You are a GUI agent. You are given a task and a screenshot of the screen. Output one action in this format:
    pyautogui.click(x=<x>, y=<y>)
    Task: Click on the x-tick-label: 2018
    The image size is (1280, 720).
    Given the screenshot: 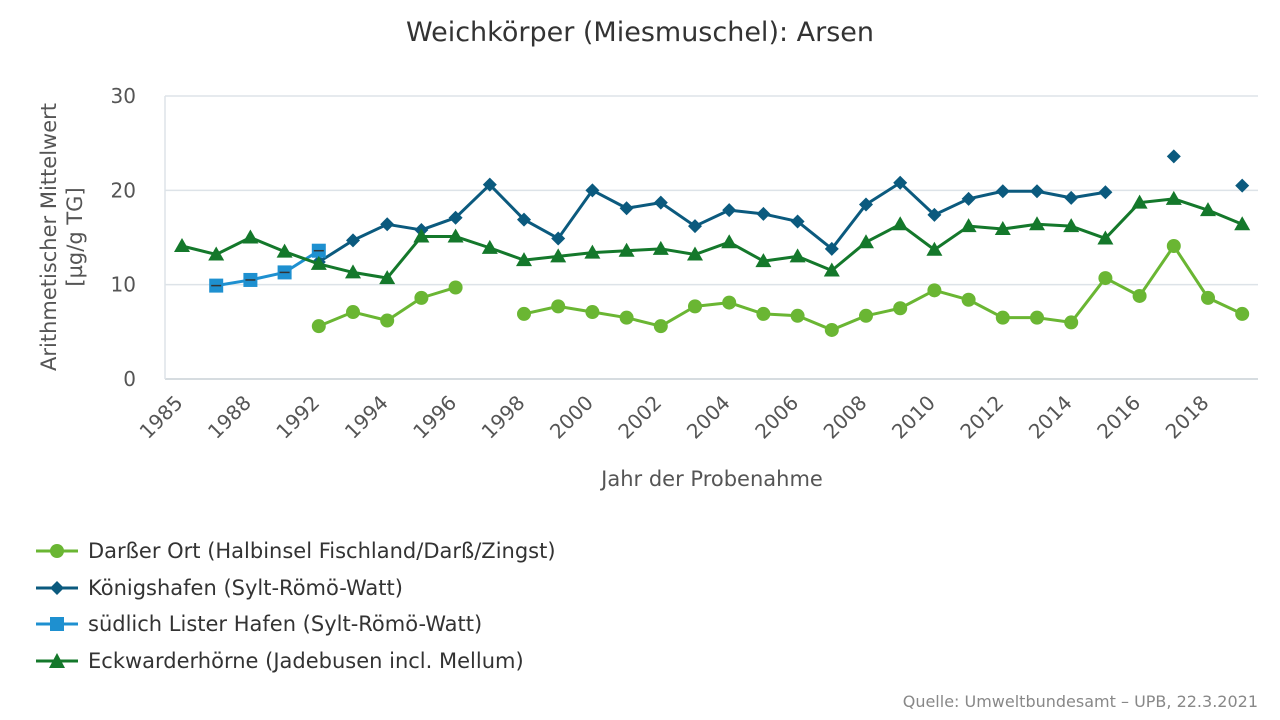 What is the action you would take?
    pyautogui.click(x=1187, y=417)
    